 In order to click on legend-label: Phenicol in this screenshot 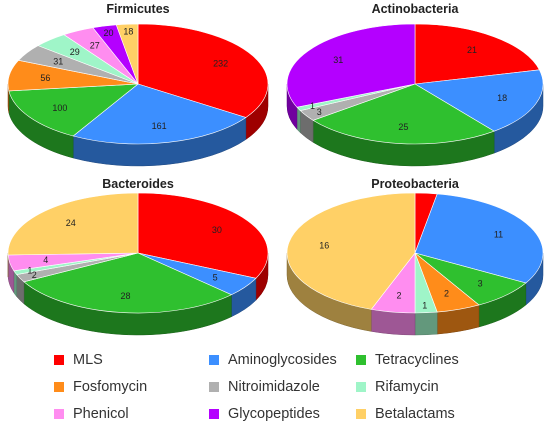, I will do `click(101, 414)`.